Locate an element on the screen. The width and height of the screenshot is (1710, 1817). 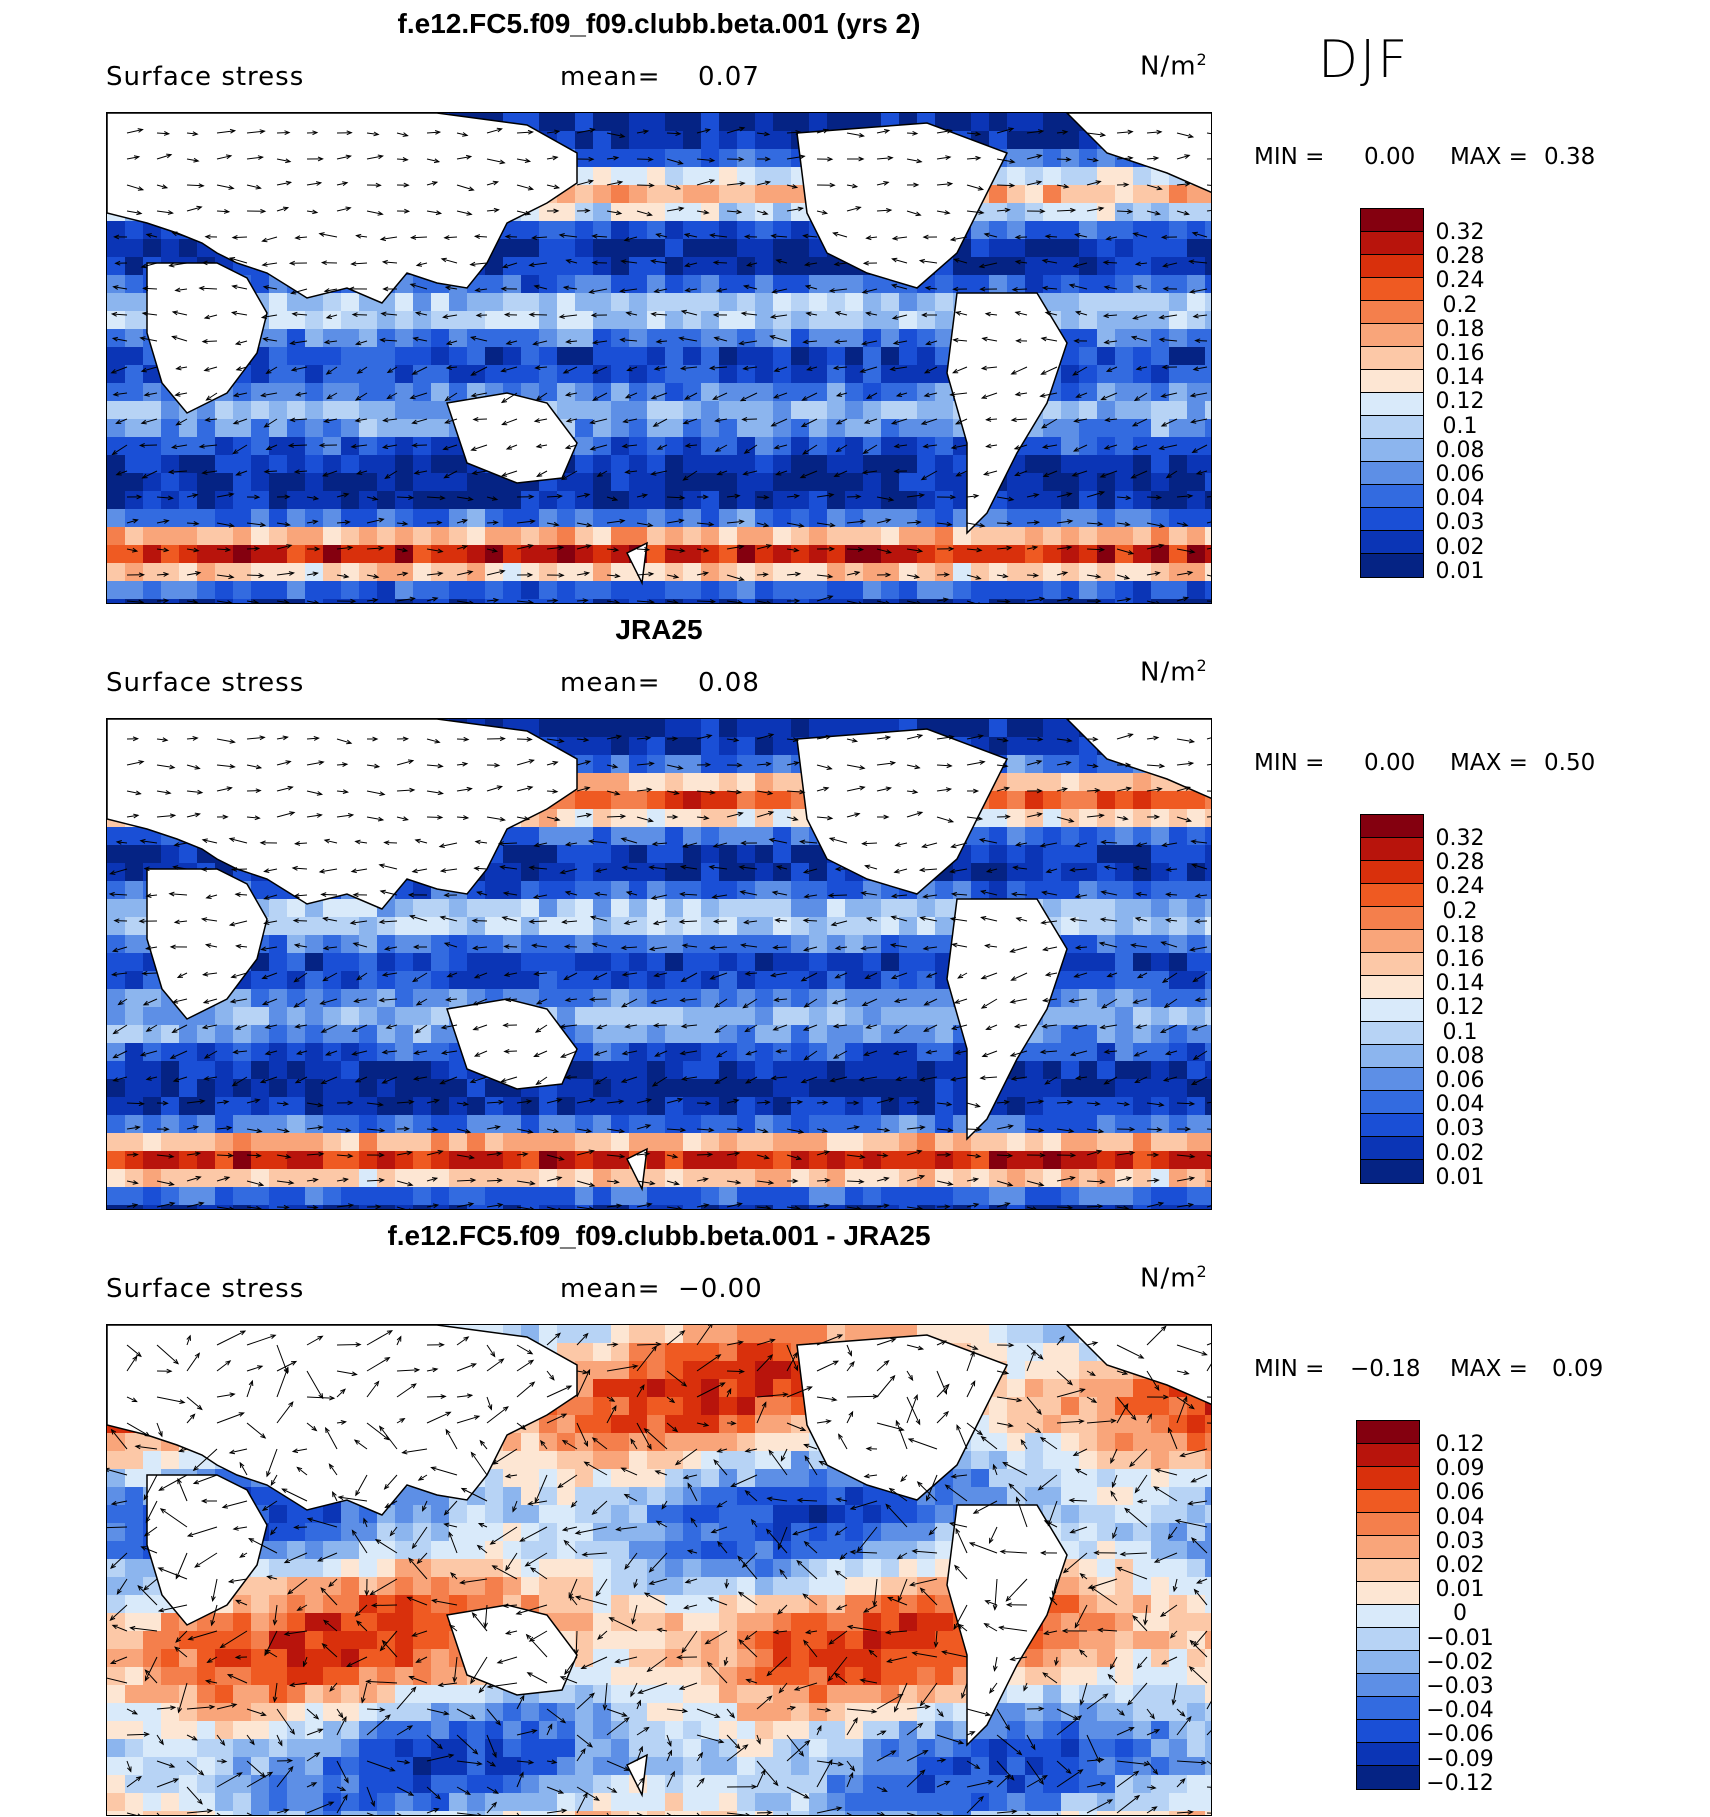
stress-vector is located at coordinates (360, 315).